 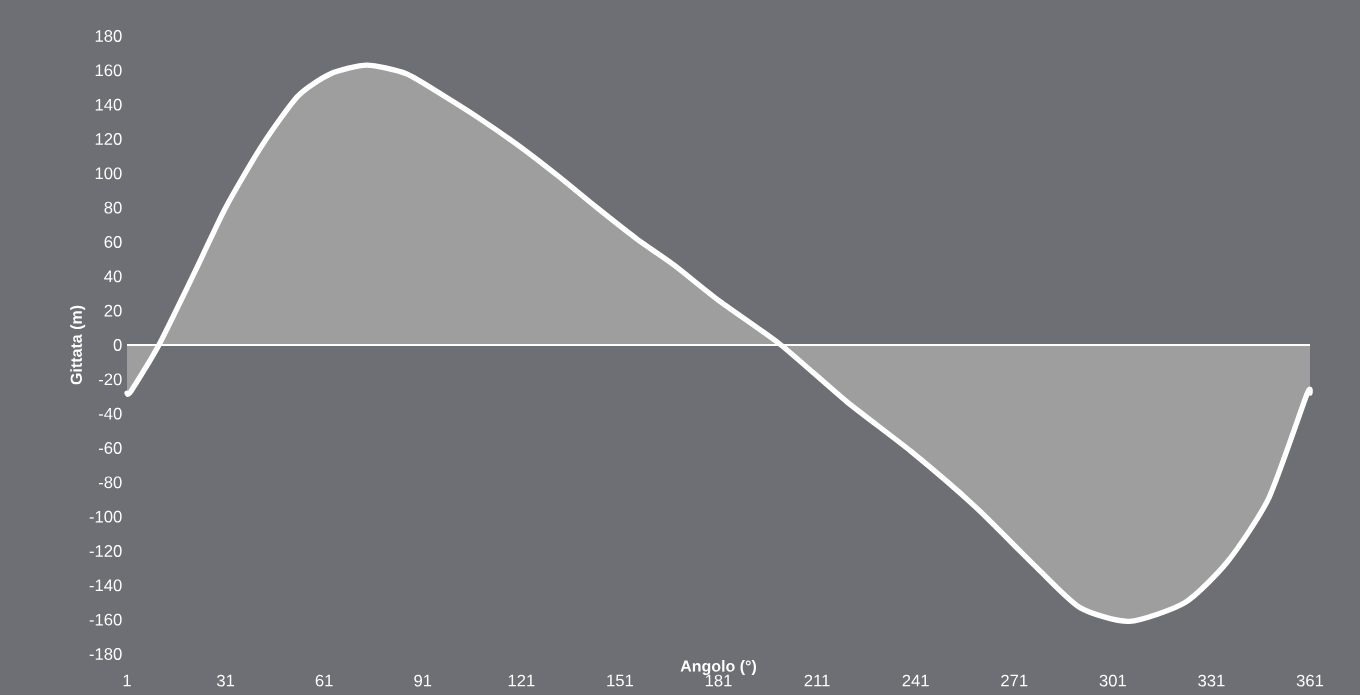 I want to click on x-tick-label: 331, so click(x=1211, y=680).